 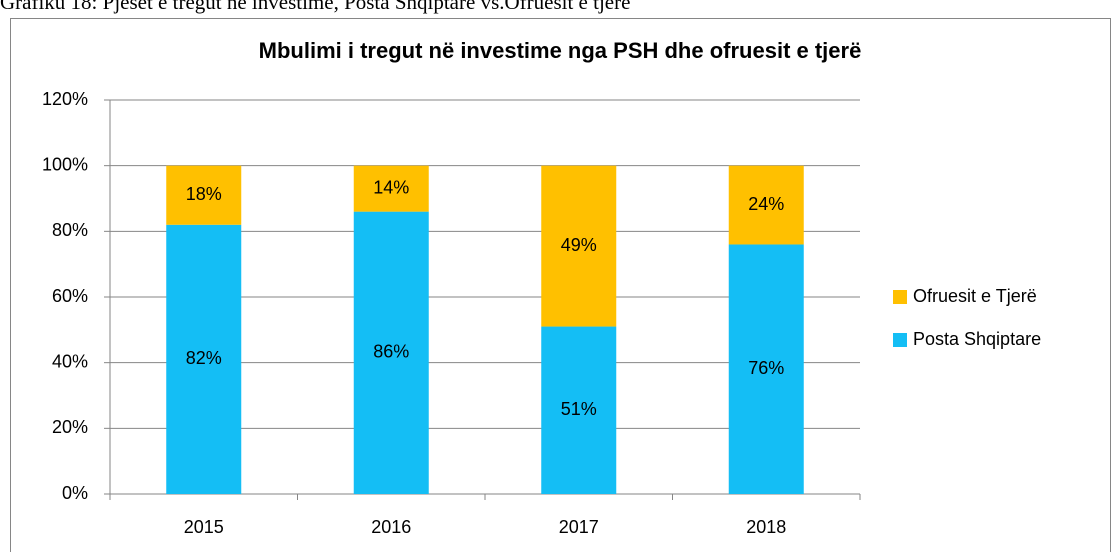 What do you see at coordinates (204, 527) in the screenshot?
I see `x-tick-label: 2015` at bounding box center [204, 527].